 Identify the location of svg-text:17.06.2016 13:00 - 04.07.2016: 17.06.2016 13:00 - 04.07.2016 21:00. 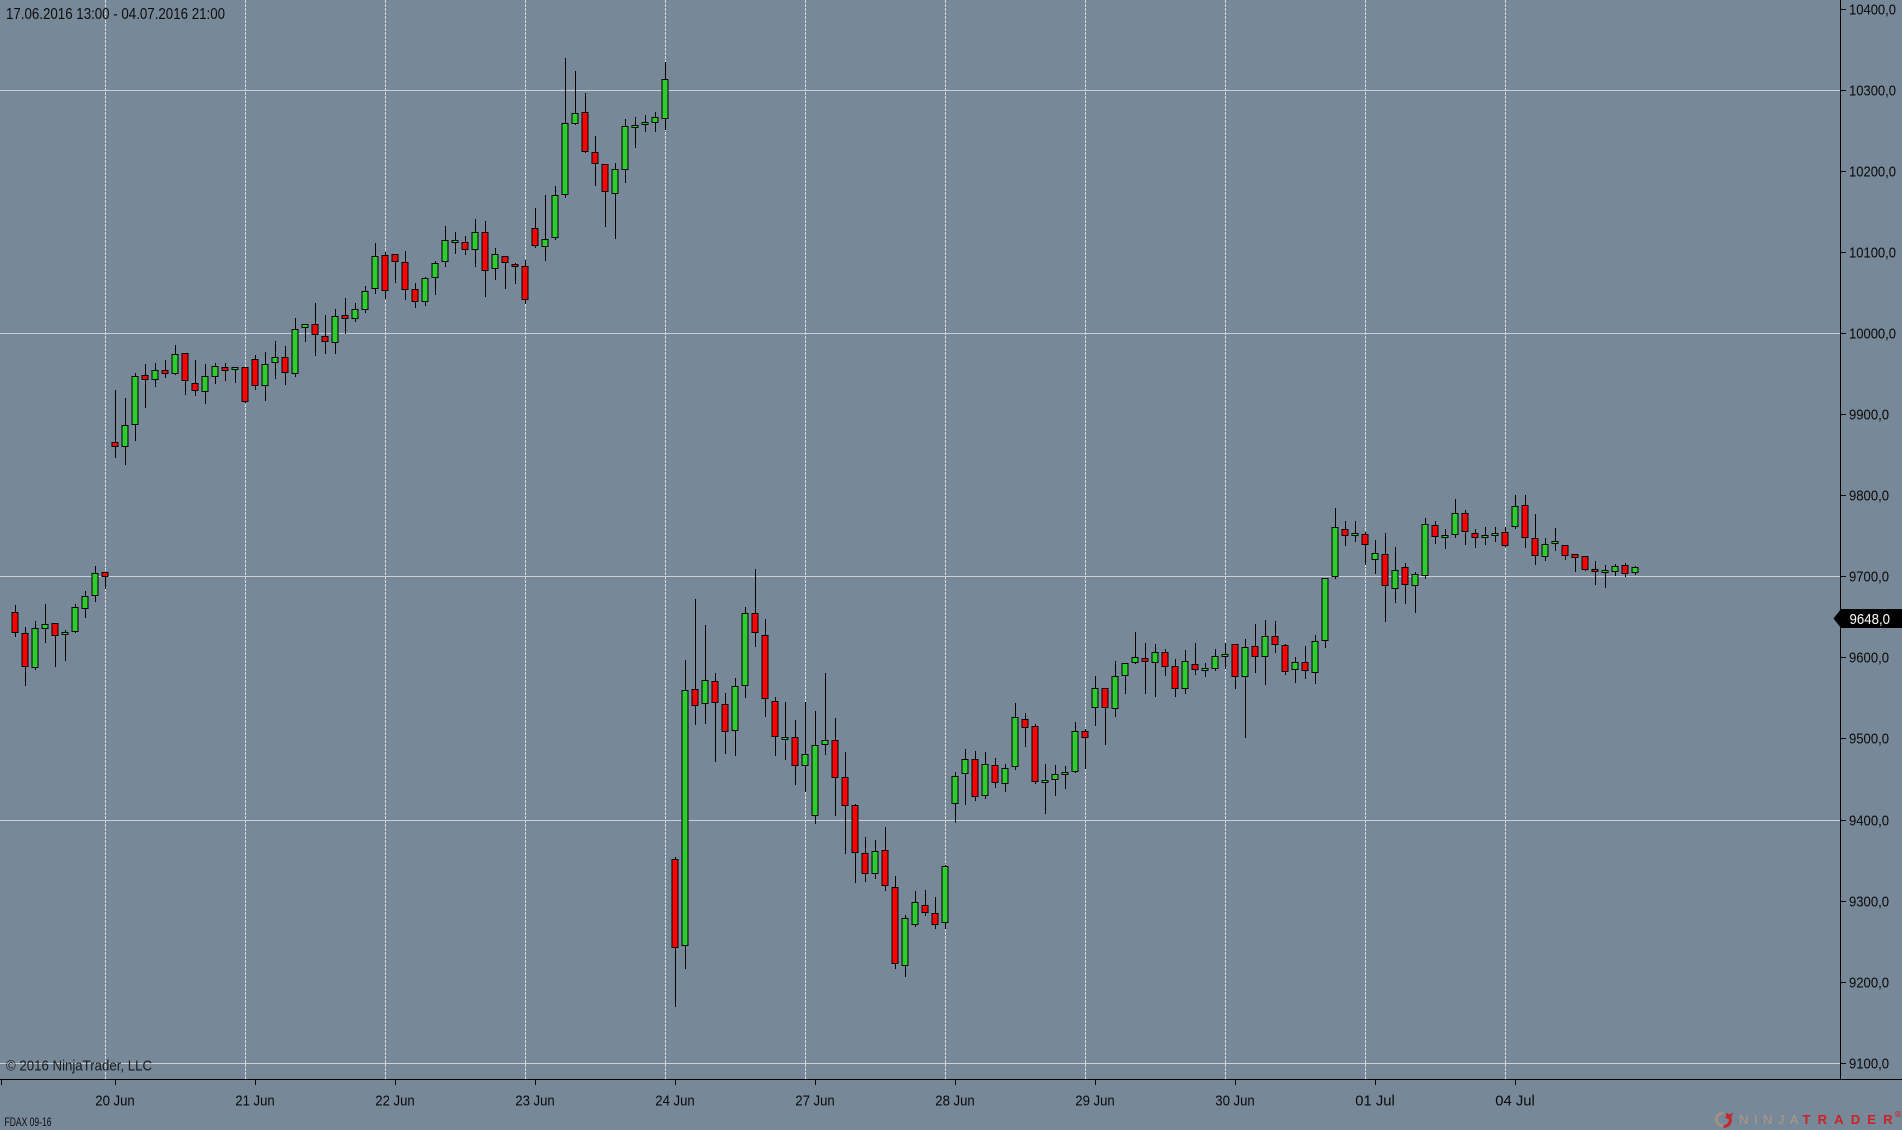
(115, 14).